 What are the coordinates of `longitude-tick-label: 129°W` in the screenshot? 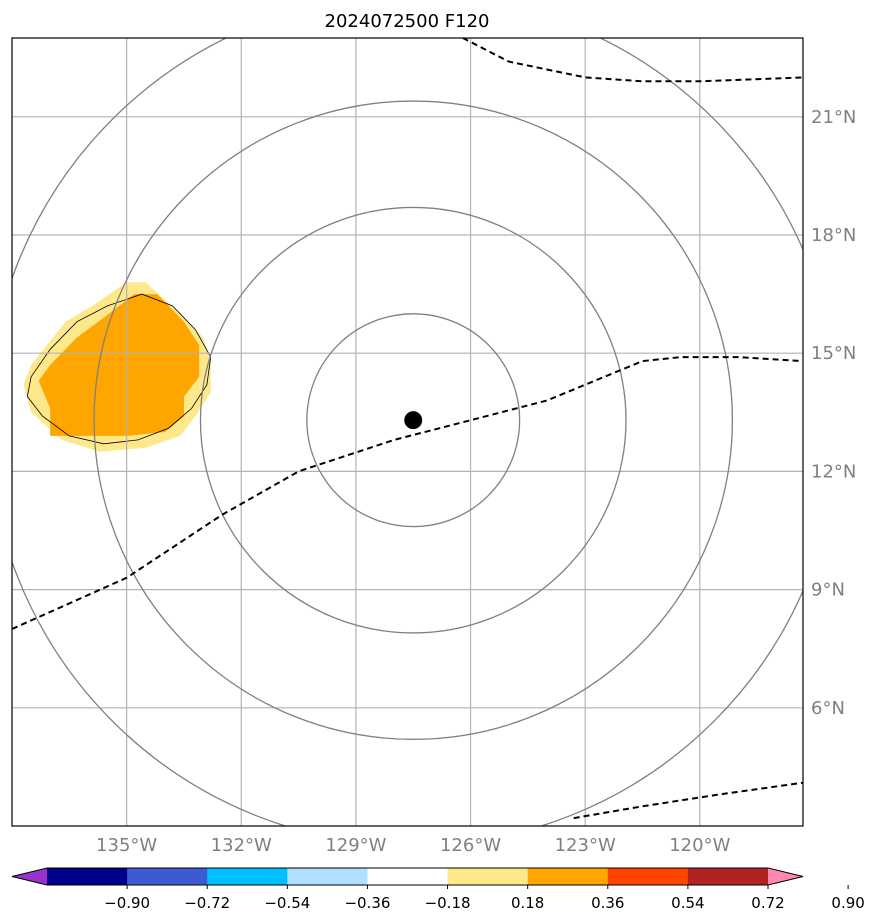 It's located at (355, 845).